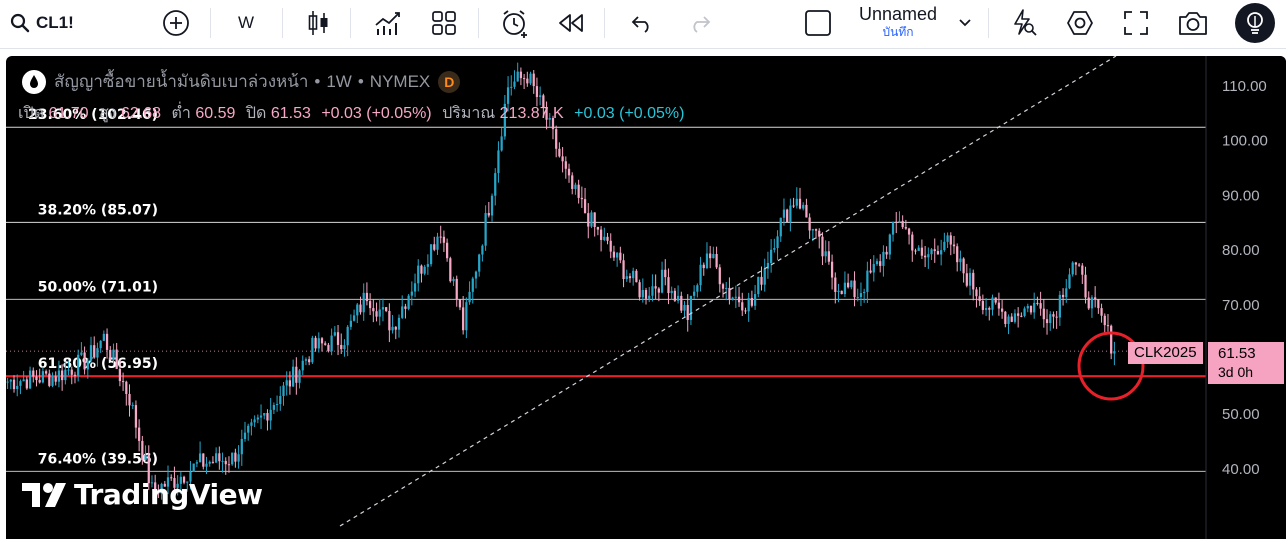 The height and width of the screenshot is (539, 1286). Describe the element at coordinates (700, 23) in the screenshot. I see `redo-button` at that location.